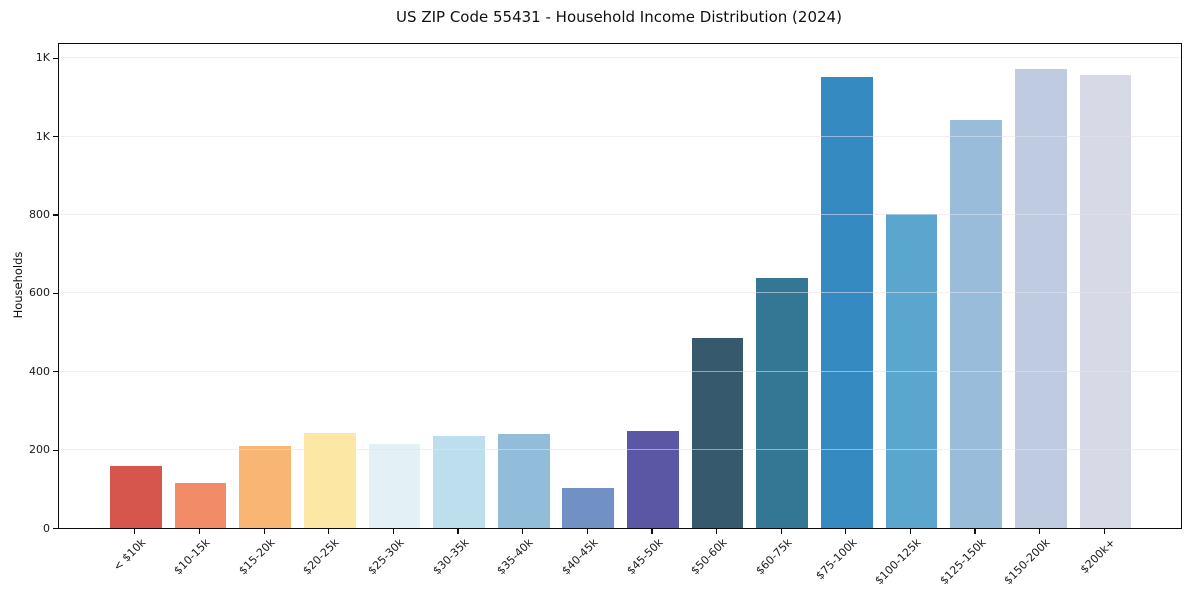  What do you see at coordinates (329, 480) in the screenshot?
I see `bar-$20-25k` at bounding box center [329, 480].